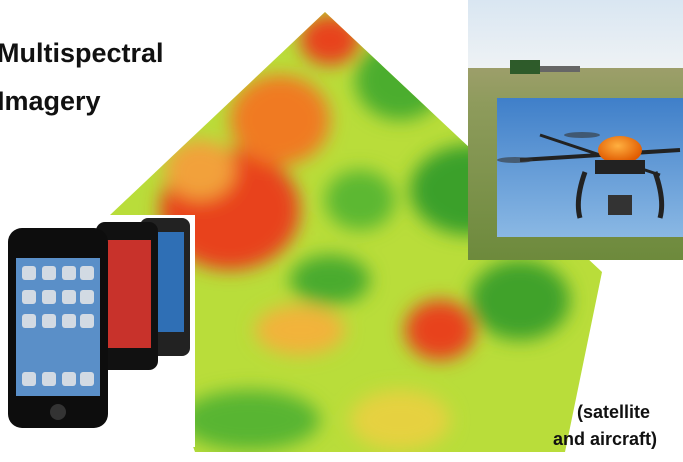 Image resolution: width=683 pixels, height=462 pixels. What do you see at coordinates (97, 331) in the screenshot?
I see `phones-photo` at bounding box center [97, 331].